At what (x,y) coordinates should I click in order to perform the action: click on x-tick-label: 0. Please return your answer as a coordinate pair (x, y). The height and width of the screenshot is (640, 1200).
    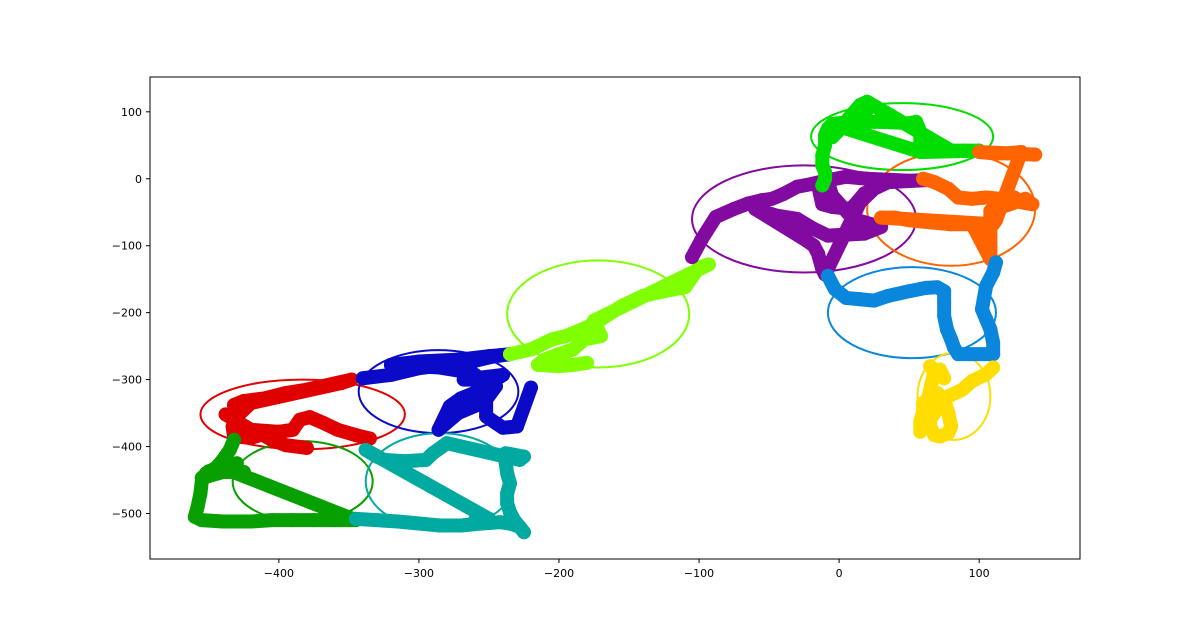
    Looking at the image, I should click on (839, 573).